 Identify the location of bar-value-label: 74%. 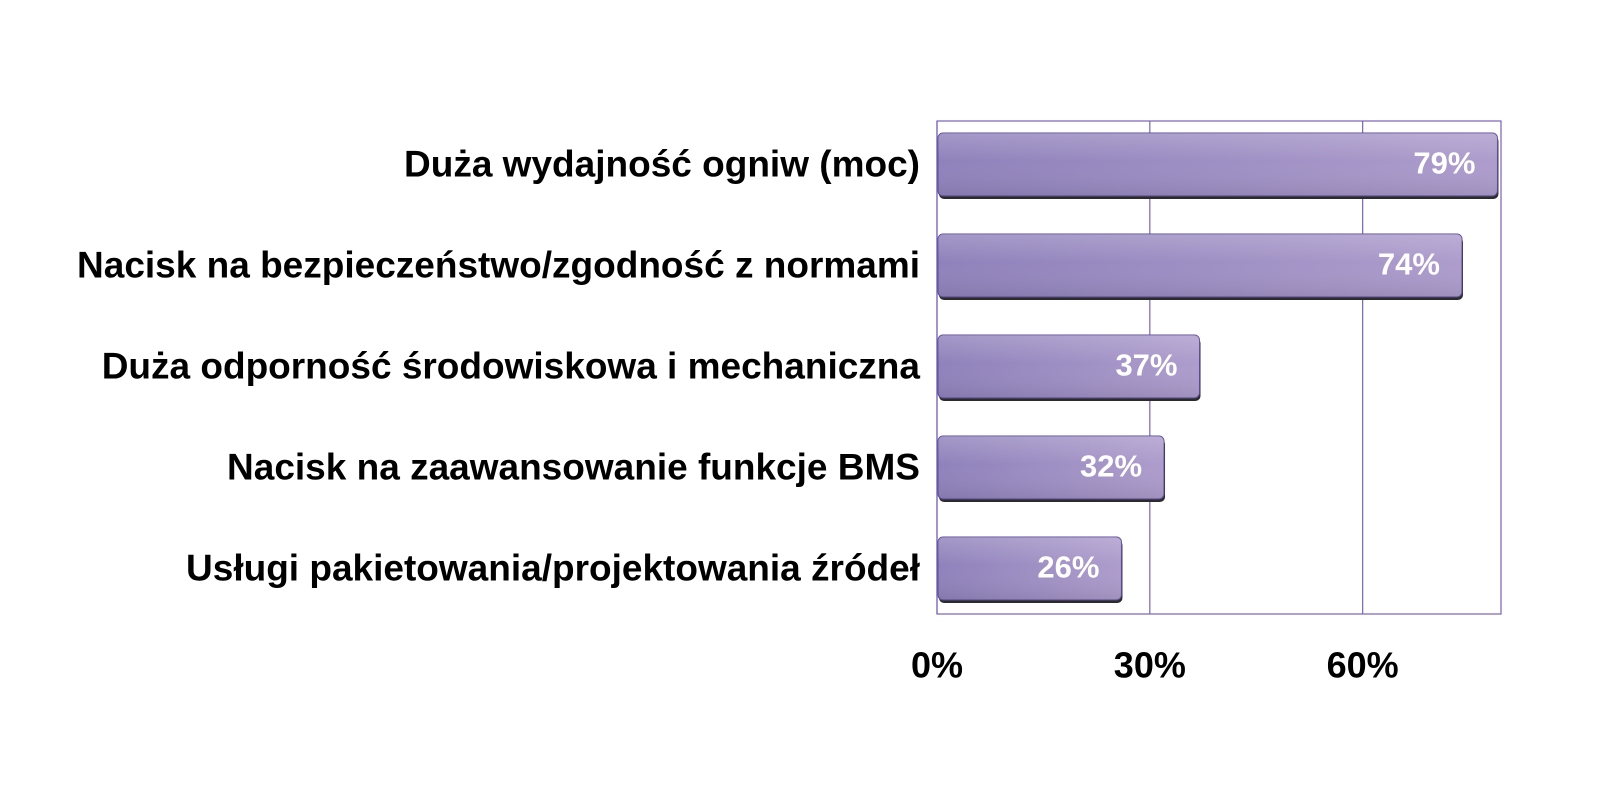
(1409, 264).